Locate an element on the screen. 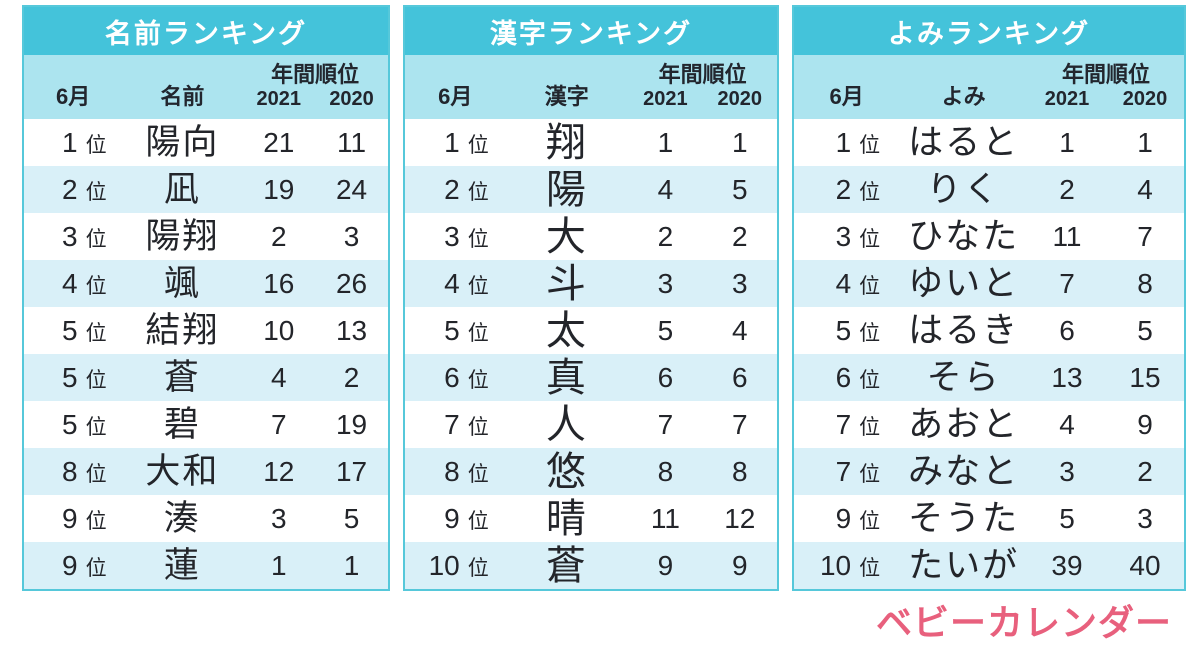  table-row: 3 位ひなた 11 7 is located at coordinates (989, 236).